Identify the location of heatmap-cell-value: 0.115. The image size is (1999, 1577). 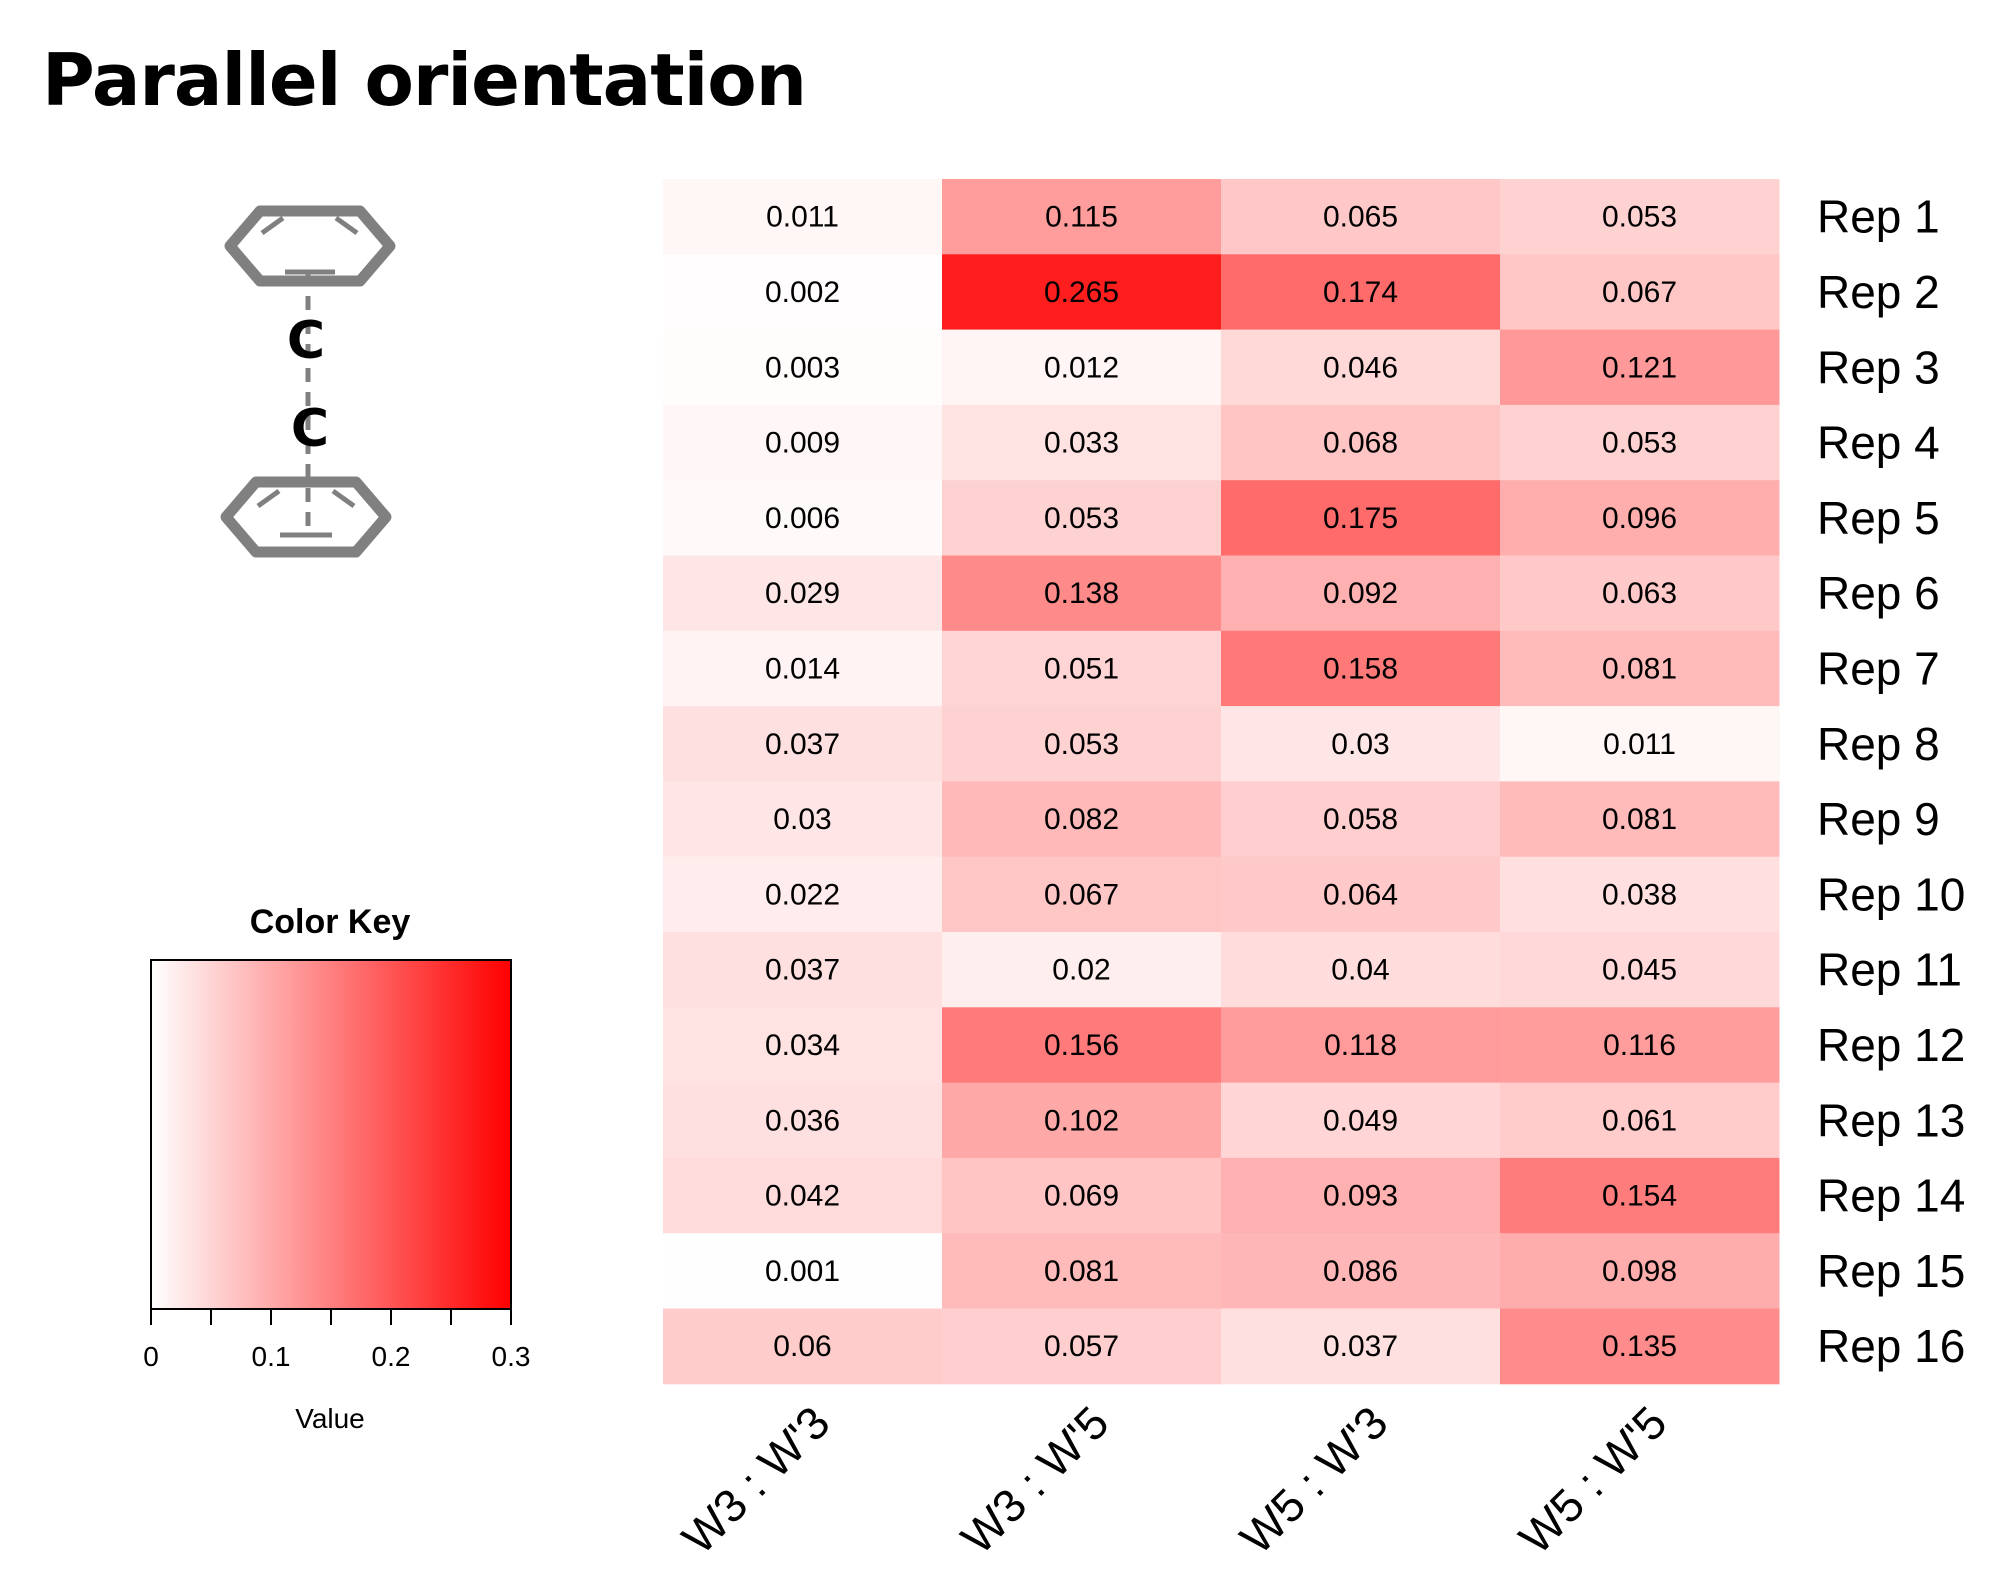
(1081, 217).